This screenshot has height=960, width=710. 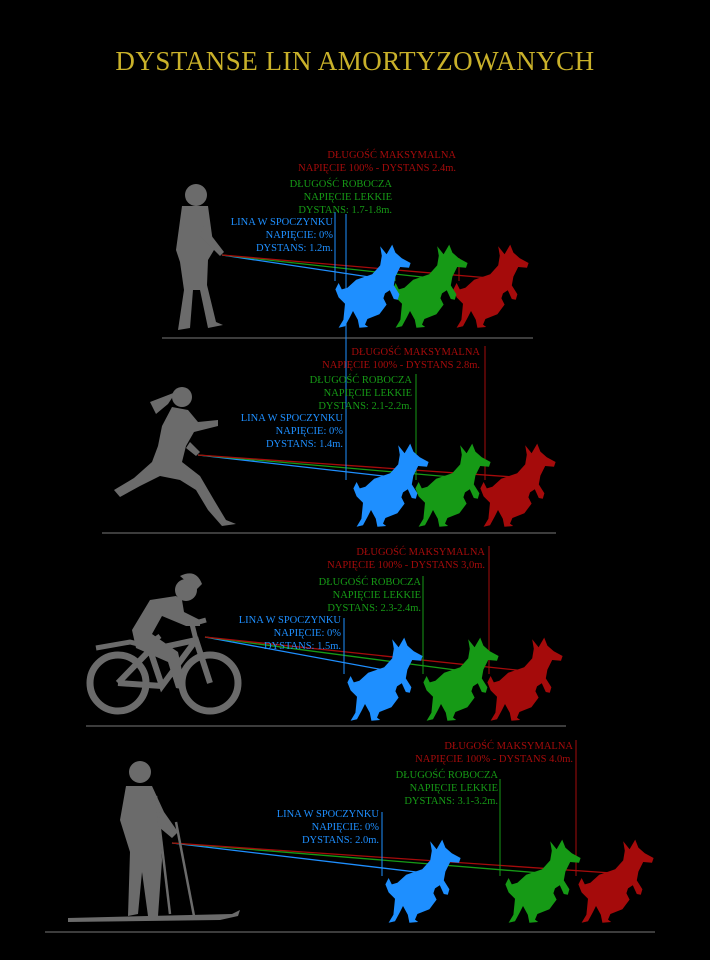 What do you see at coordinates (401, 365) in the screenshot?
I see `label-max-line: NAPIĘCIE 100% - DYSTANS 2.8m.` at bounding box center [401, 365].